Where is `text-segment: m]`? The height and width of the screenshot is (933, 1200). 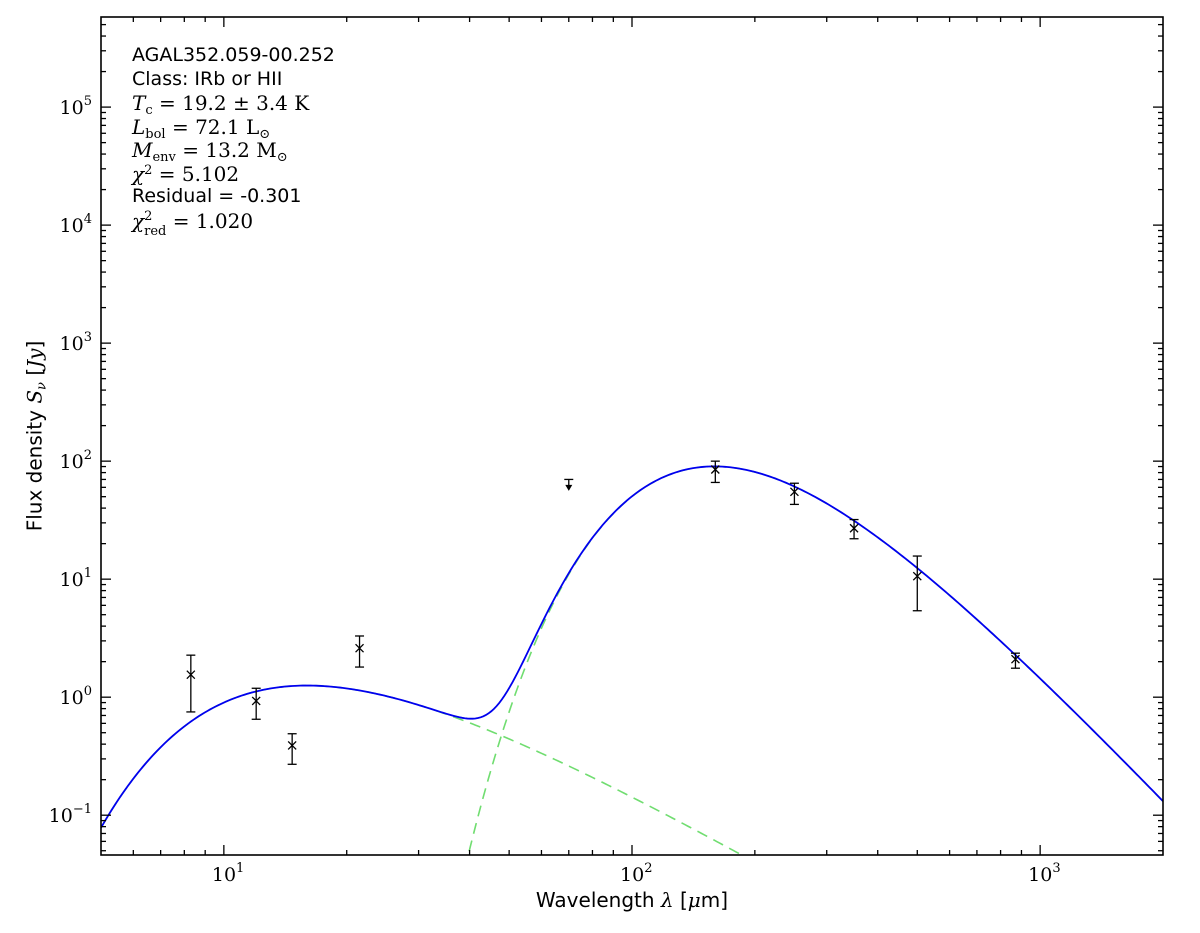 text-segment: m] is located at coordinates (714, 900).